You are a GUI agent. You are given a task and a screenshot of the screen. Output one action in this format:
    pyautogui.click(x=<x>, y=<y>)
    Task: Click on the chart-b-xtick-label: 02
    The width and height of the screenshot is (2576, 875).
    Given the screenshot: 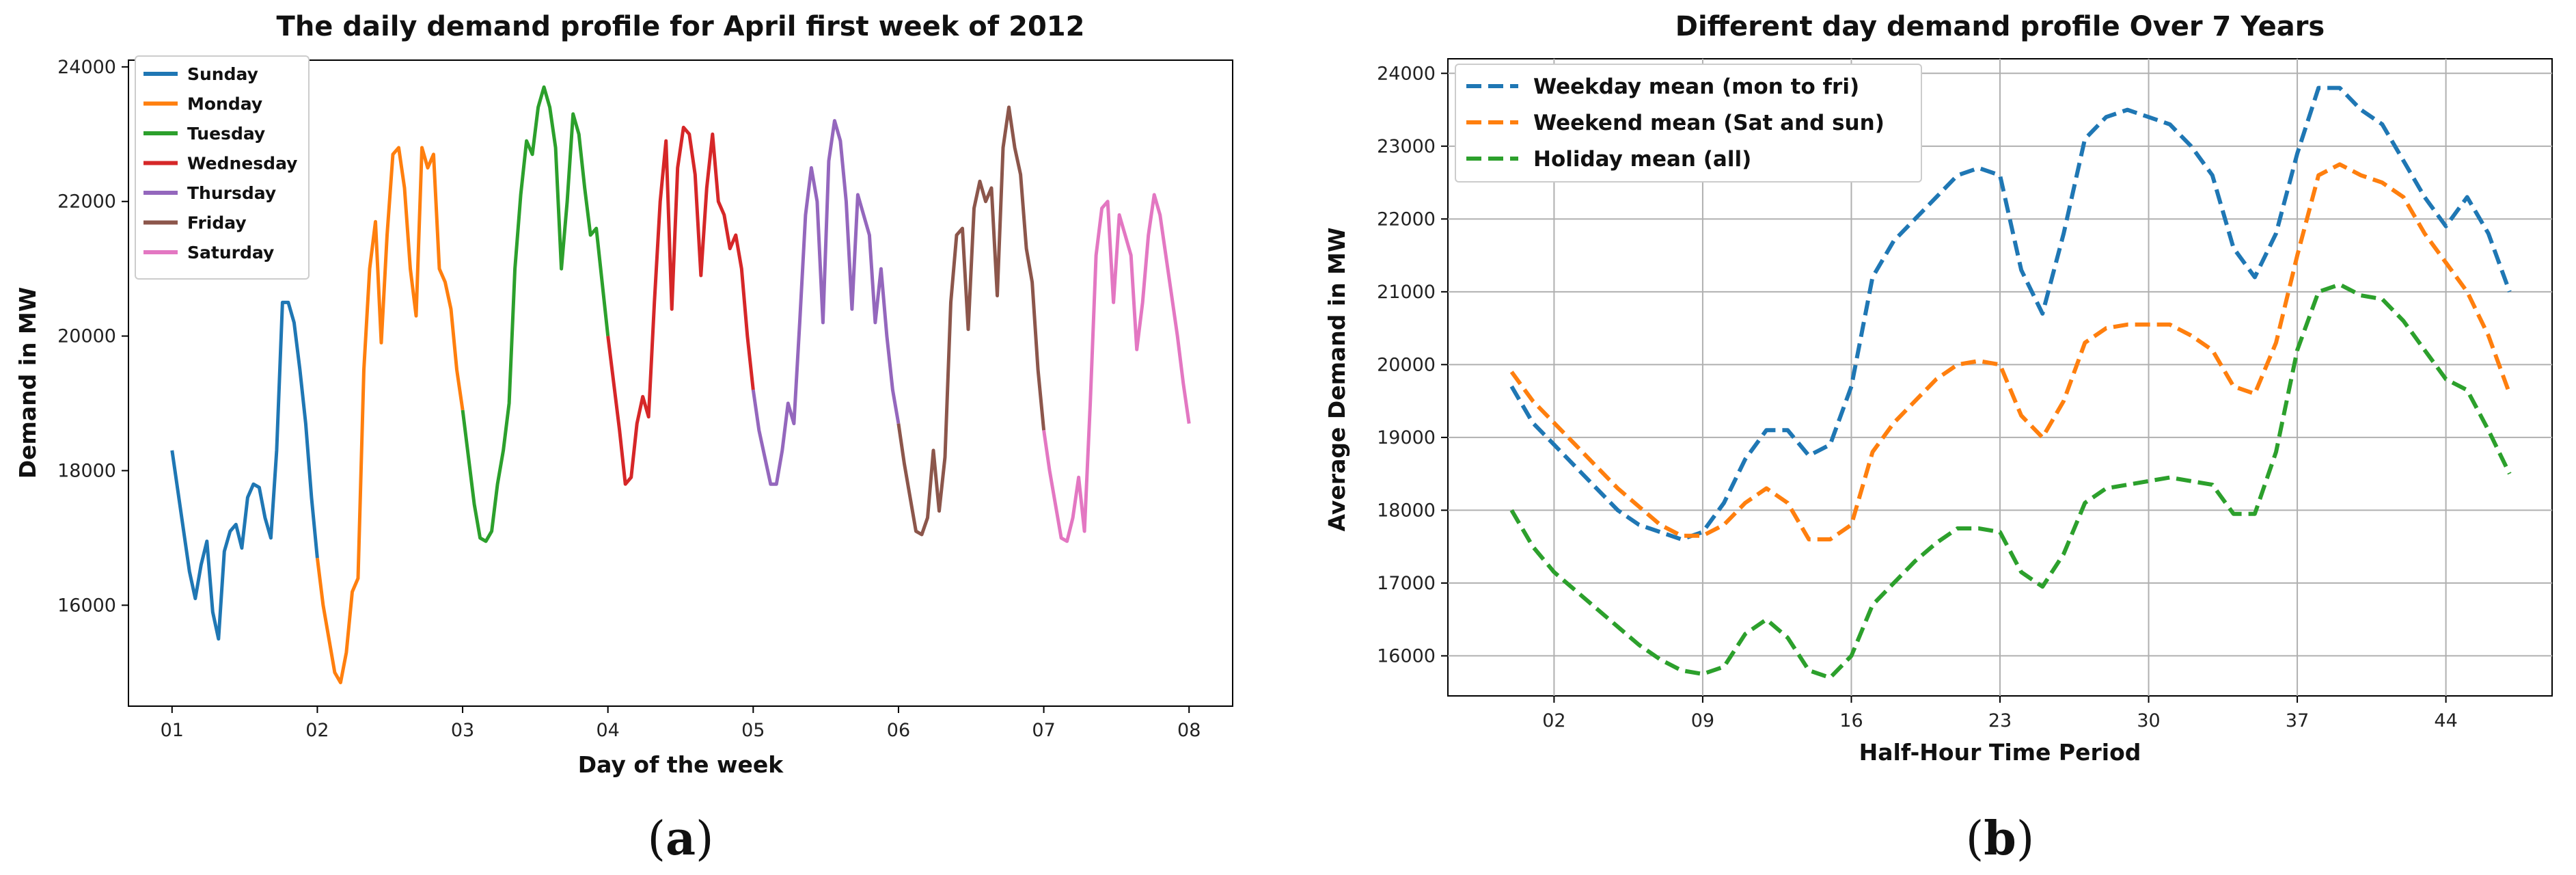 What is the action you would take?
    pyautogui.click(x=1554, y=720)
    